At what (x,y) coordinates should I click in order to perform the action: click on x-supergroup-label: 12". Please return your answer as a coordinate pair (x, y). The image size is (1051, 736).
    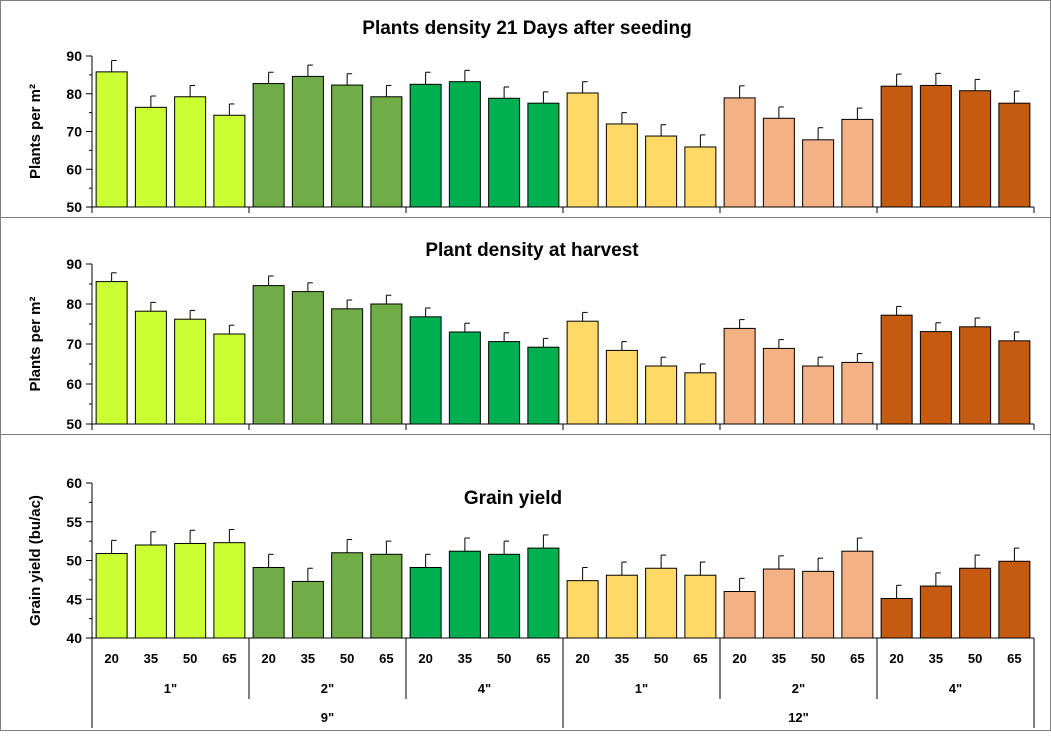
    Looking at the image, I should click on (798, 717).